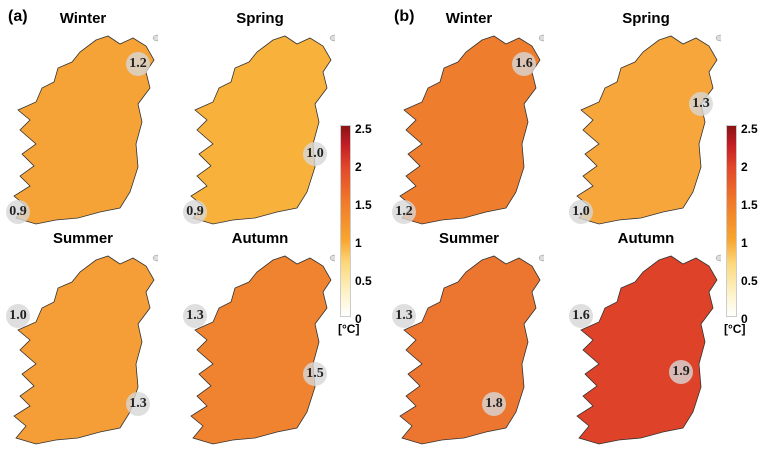  I want to click on ireland-map: 1.6 1.2, so click(471, 129).